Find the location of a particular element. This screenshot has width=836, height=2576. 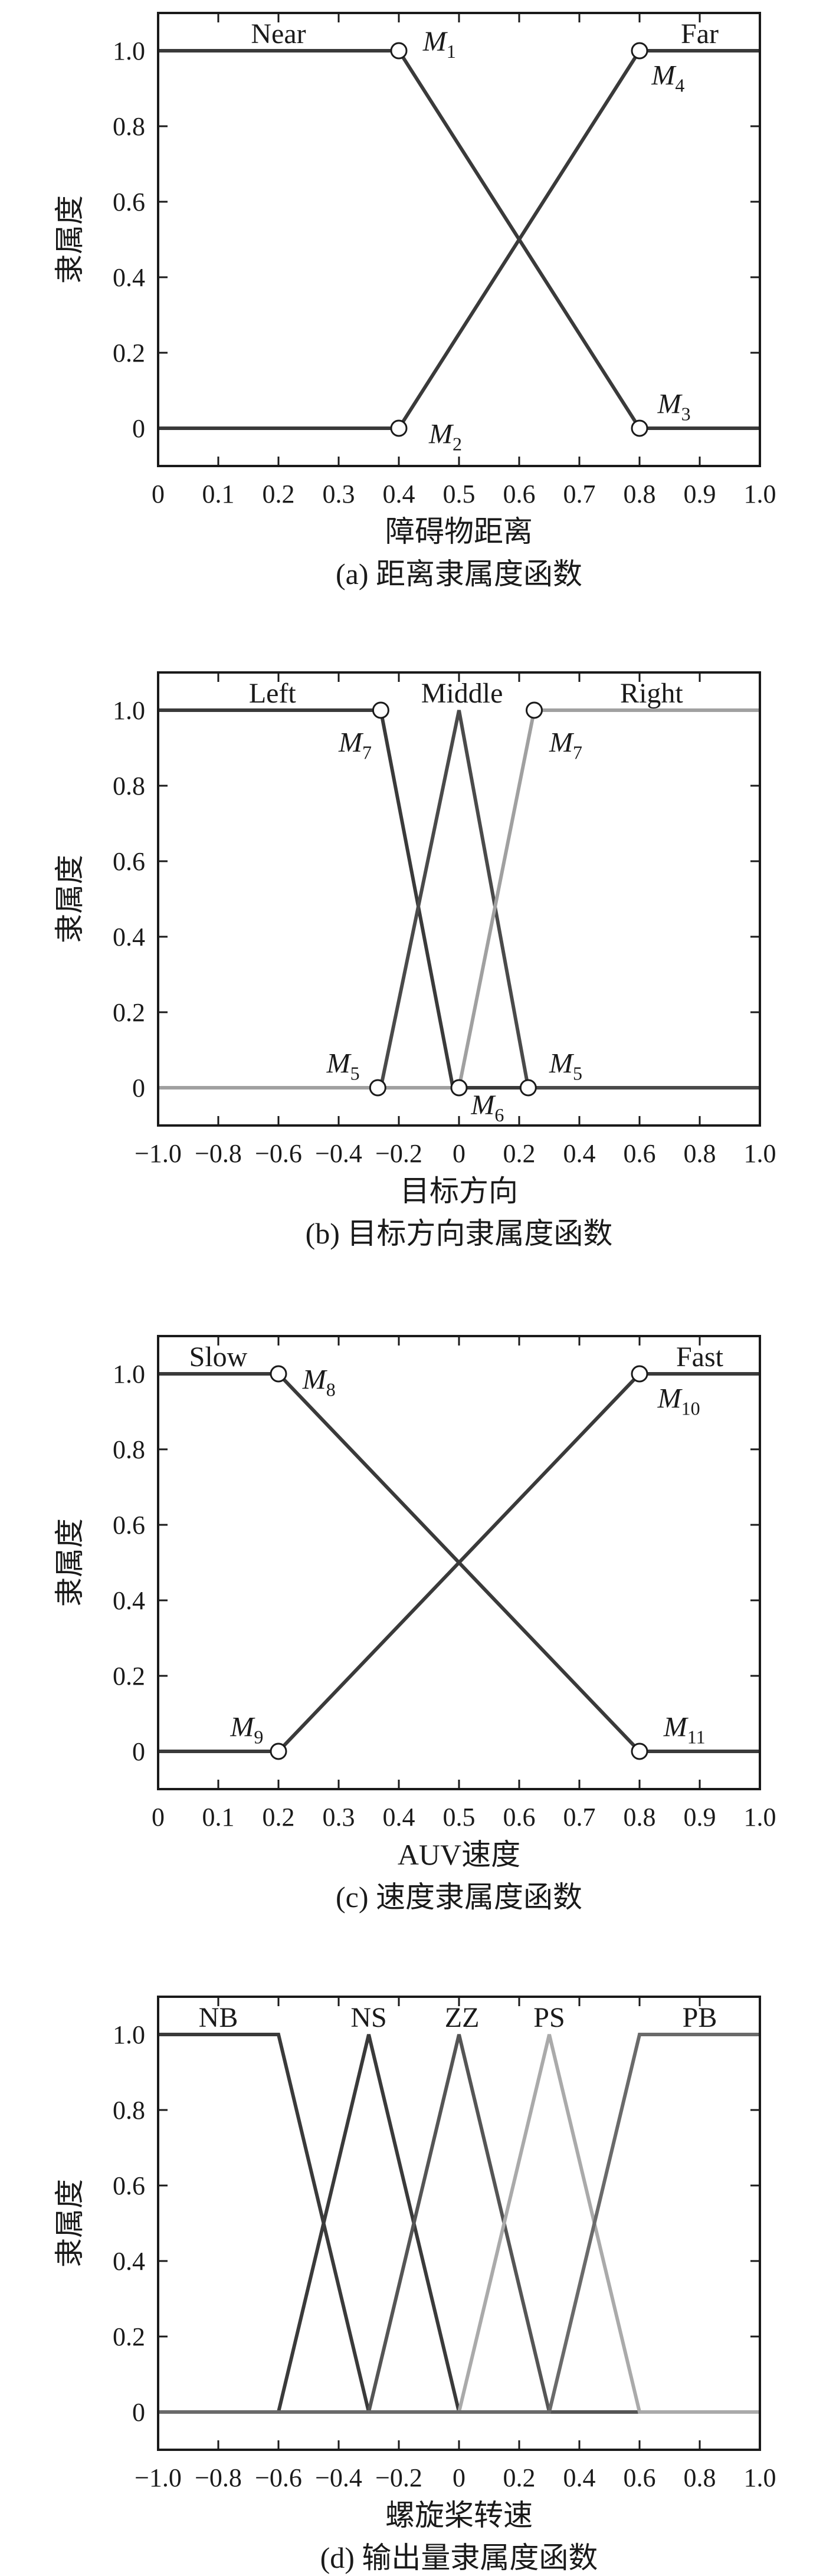

series-label: Left is located at coordinates (273, 693).